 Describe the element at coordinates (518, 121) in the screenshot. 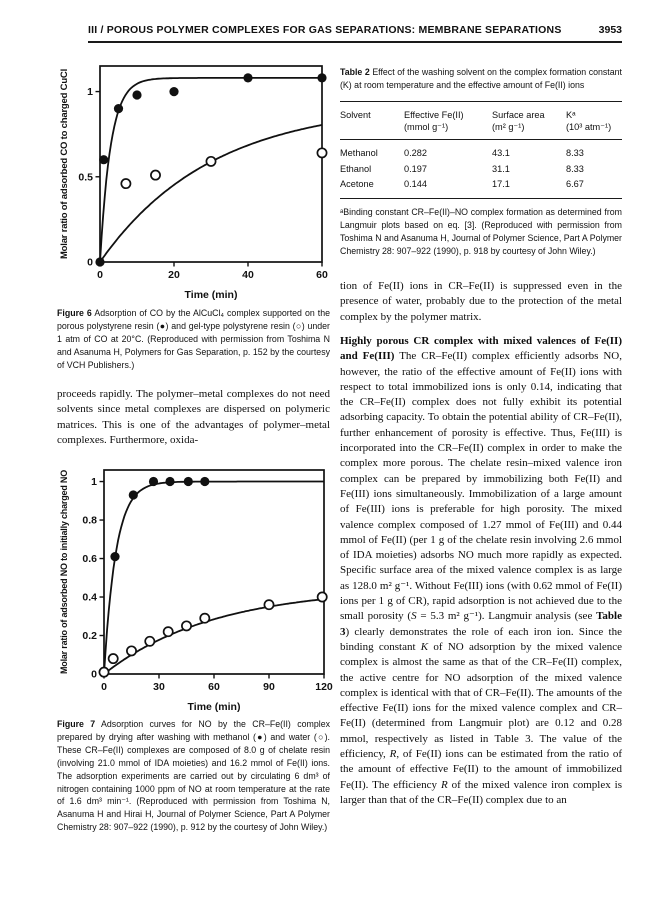

I see `table-header-cell: Surface area (m² g⁻¹)` at that location.